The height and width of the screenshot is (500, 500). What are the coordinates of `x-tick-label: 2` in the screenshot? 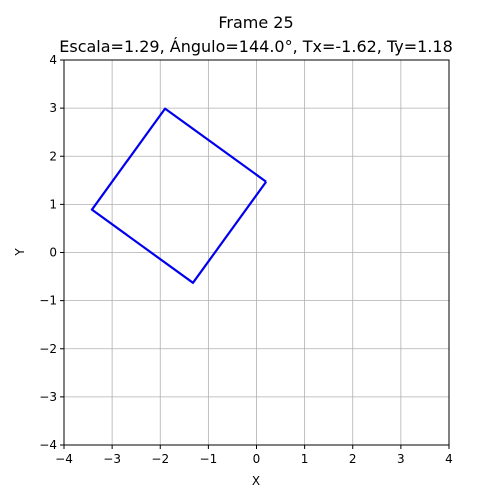 It's located at (353, 459).